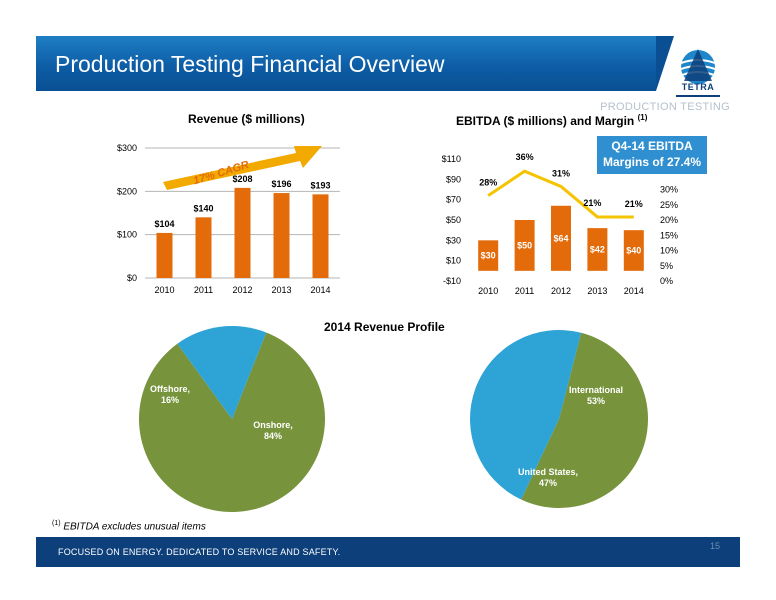 This screenshot has width=776, height=600. What do you see at coordinates (698, 87) in the screenshot?
I see `logo-text: TETRA` at bounding box center [698, 87].